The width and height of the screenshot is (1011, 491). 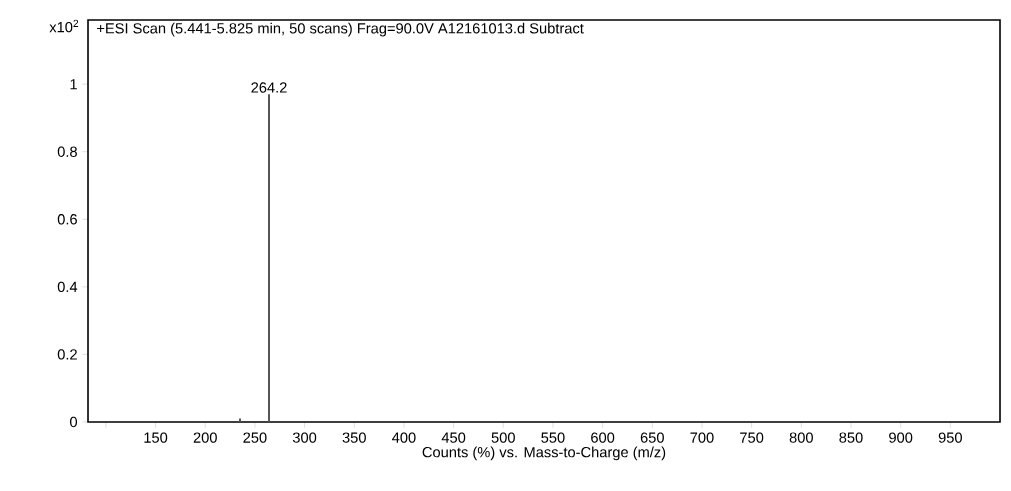 I want to click on x-axis-title: Counts (%) vs. Mass-to-Charge (m/z), so click(x=544, y=453).